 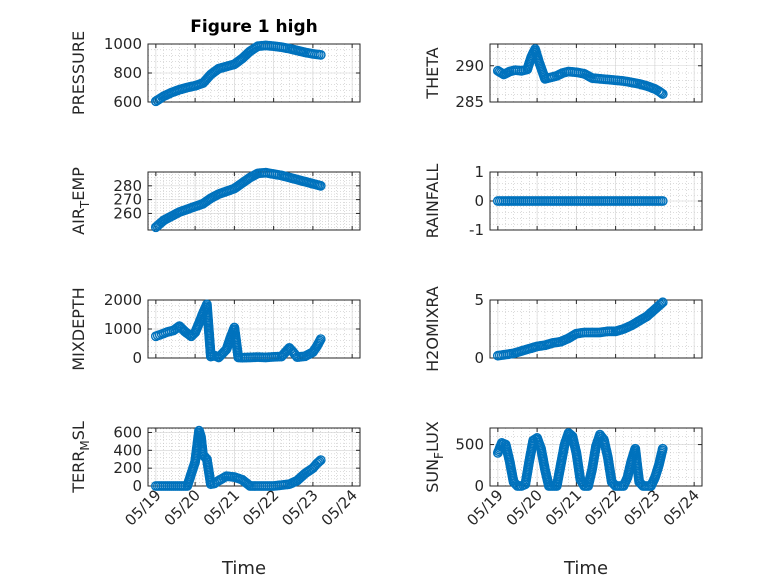 I want to click on y-tick-label: 200, so click(x=127, y=468).